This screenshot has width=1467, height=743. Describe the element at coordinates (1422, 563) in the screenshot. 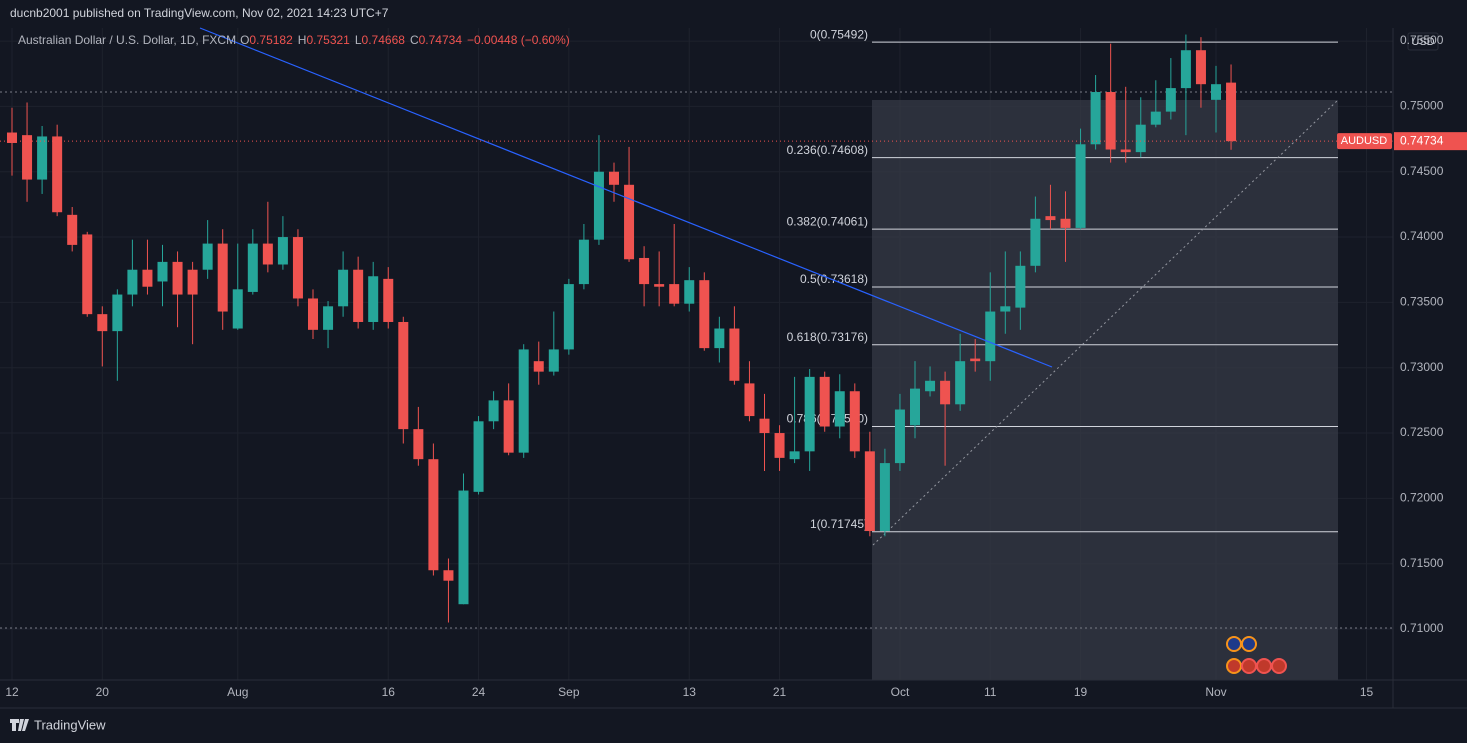

I see `y-tick-label: 0.71500` at that location.